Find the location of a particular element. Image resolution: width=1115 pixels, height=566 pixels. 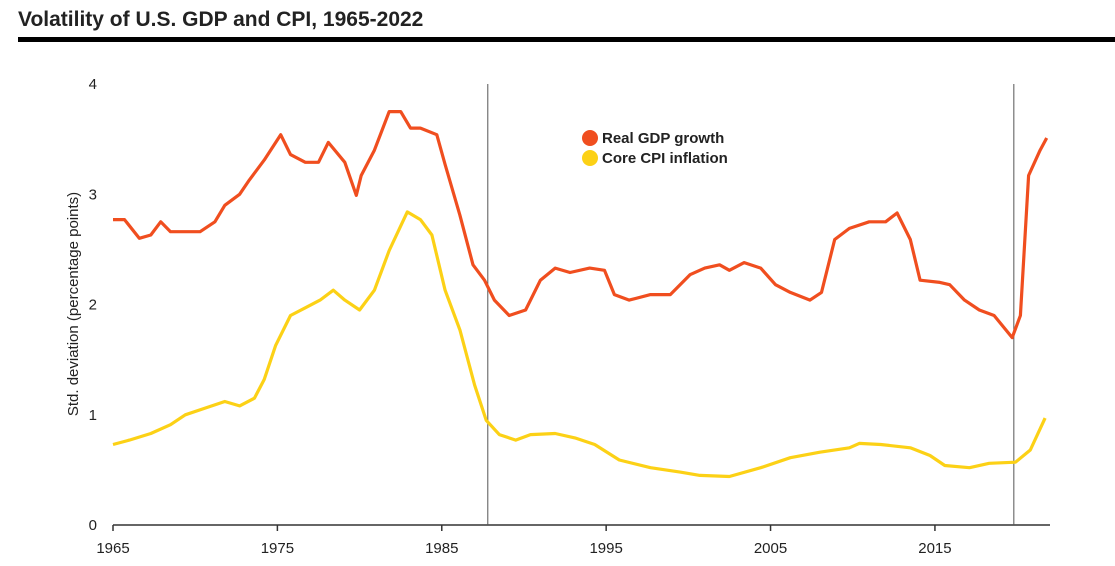

y-axis-label: Std. deviation (percentage points) is located at coordinates (73, 304).